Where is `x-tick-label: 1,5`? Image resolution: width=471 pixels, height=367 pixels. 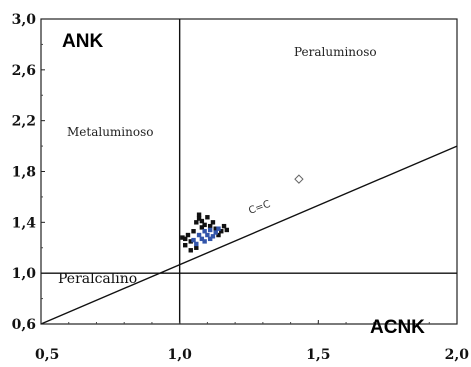
x-tick-label: 1,5 is located at coordinates (318, 355).